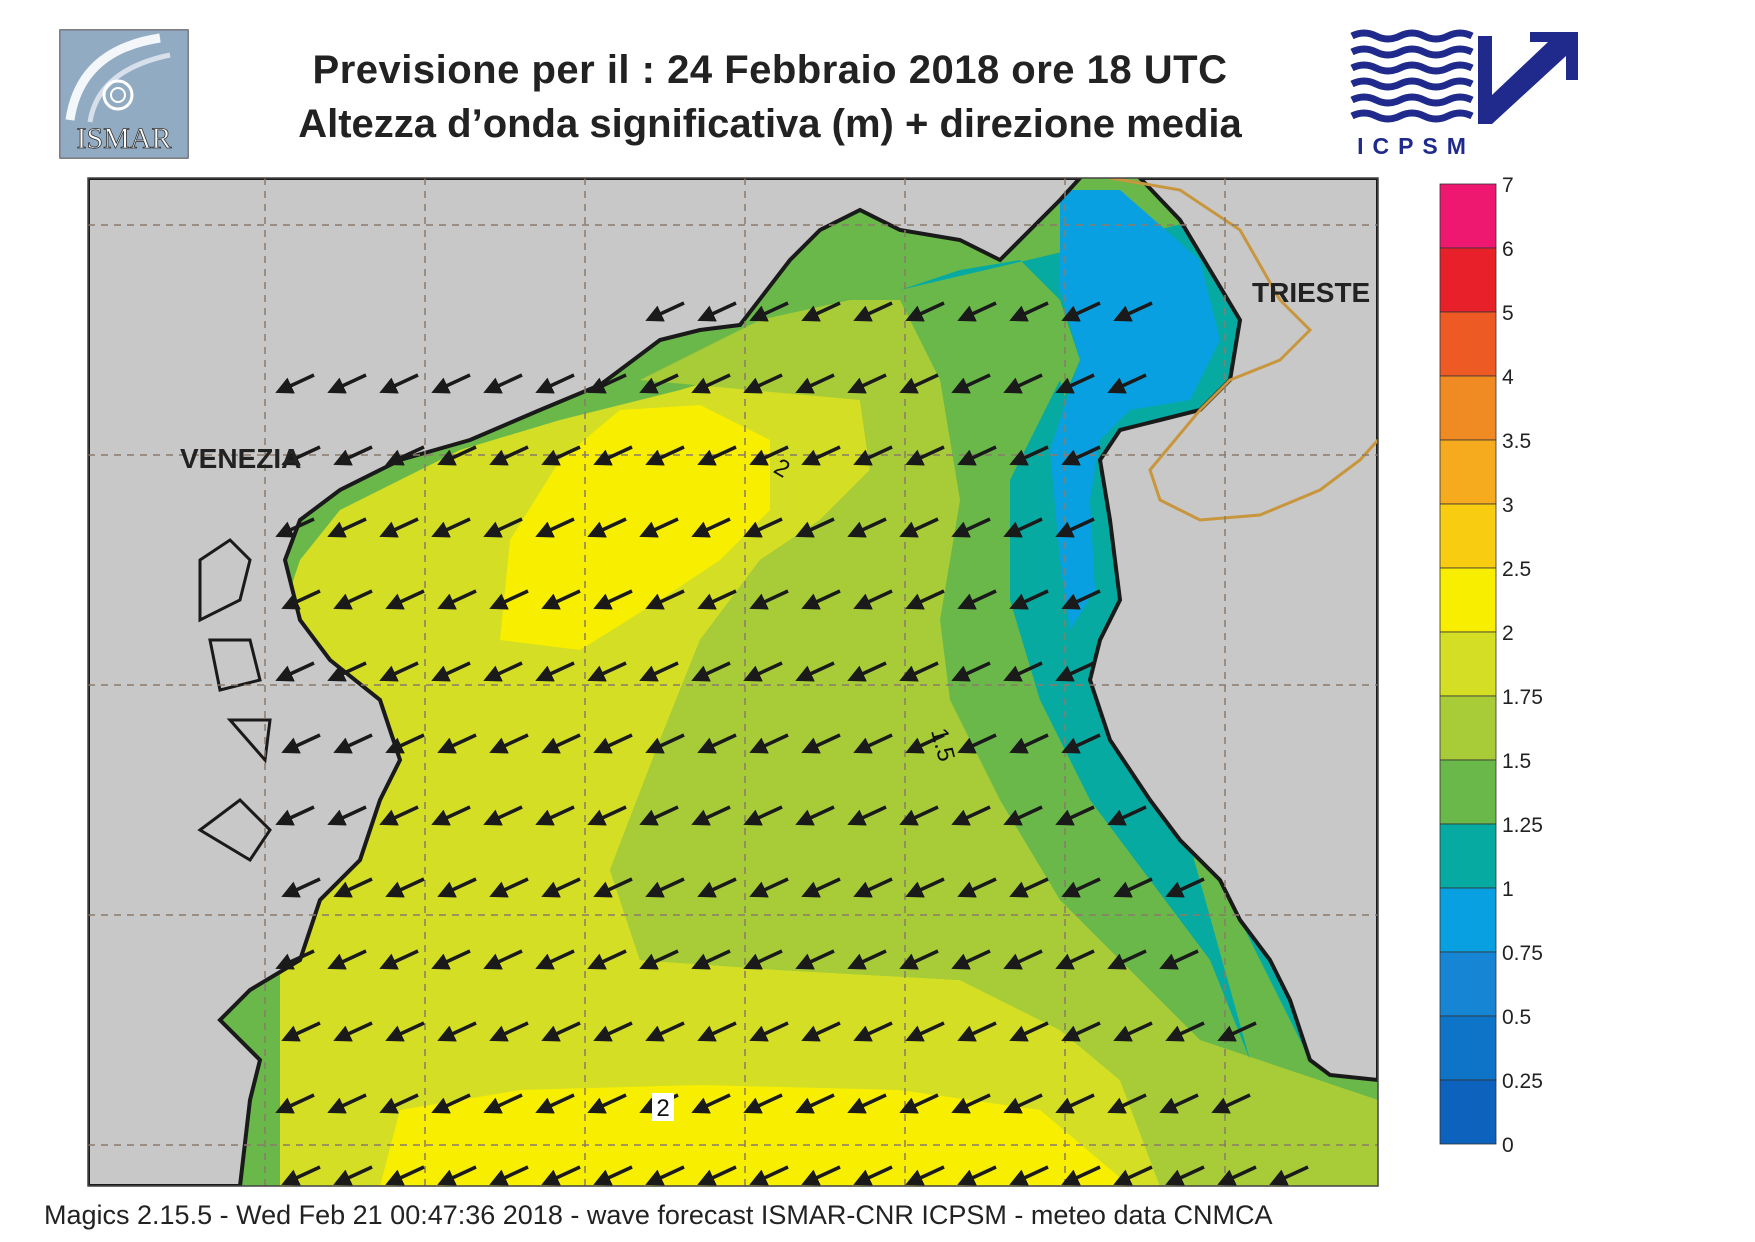 This screenshot has height=1242, width=1755. I want to click on legend-label: 2, so click(1508, 633).